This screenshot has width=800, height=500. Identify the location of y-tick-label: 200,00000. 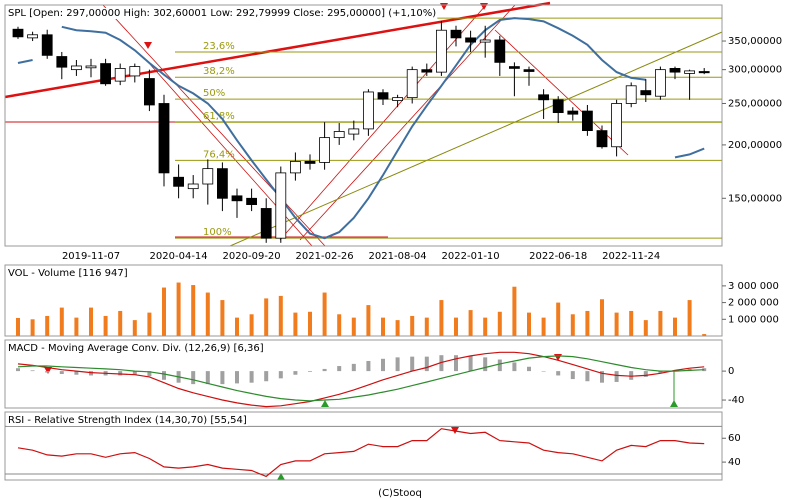
(755, 145).